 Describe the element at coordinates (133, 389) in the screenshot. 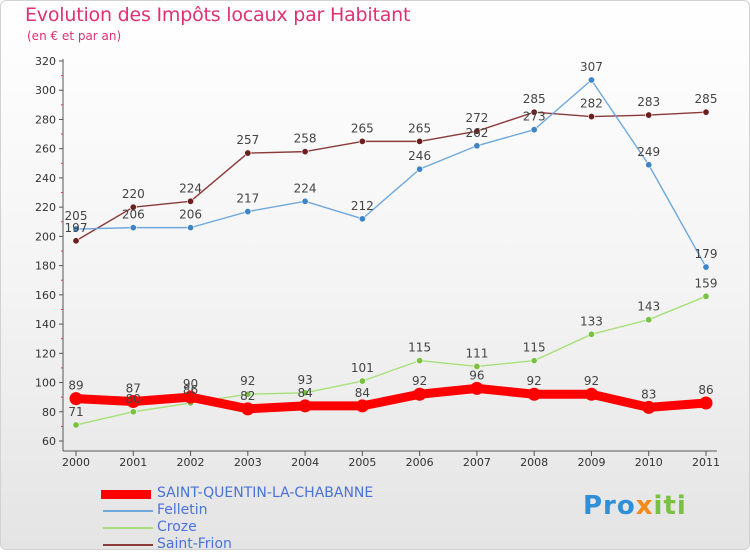

I see `data-label: 87` at that location.